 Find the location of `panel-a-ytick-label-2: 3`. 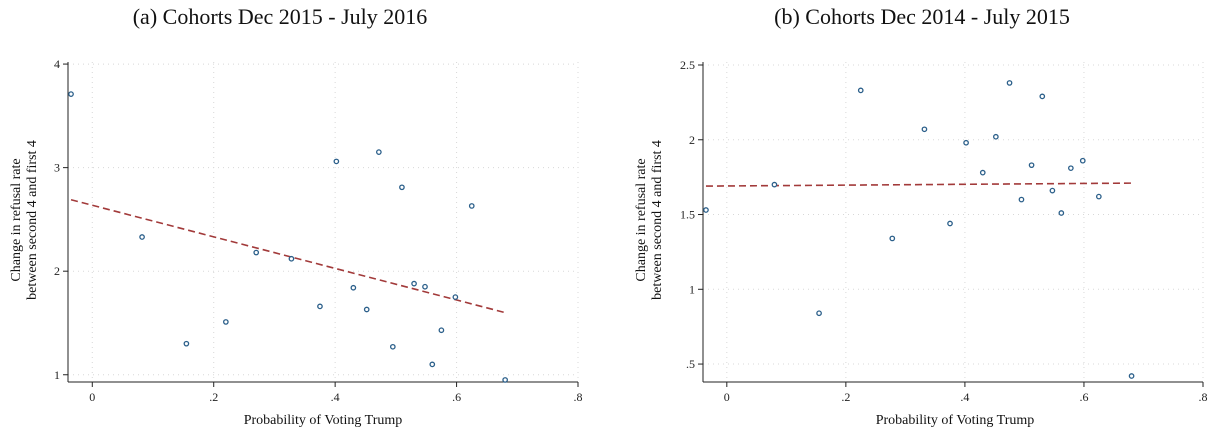

panel-a-ytick-label-2: 3 is located at coordinates (57, 168).